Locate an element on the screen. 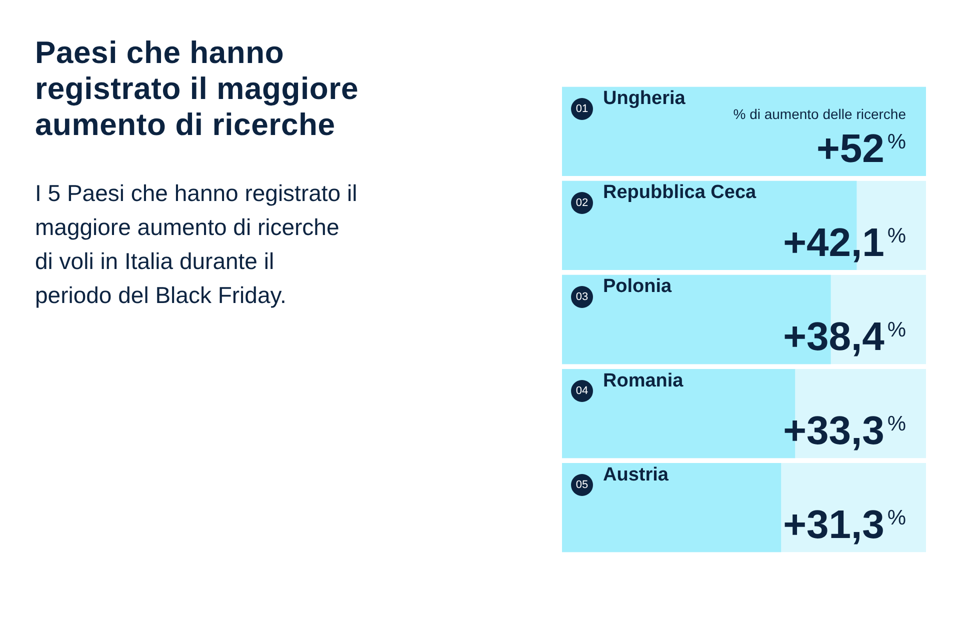  y-tick-label: Austria is located at coordinates (636, 475).